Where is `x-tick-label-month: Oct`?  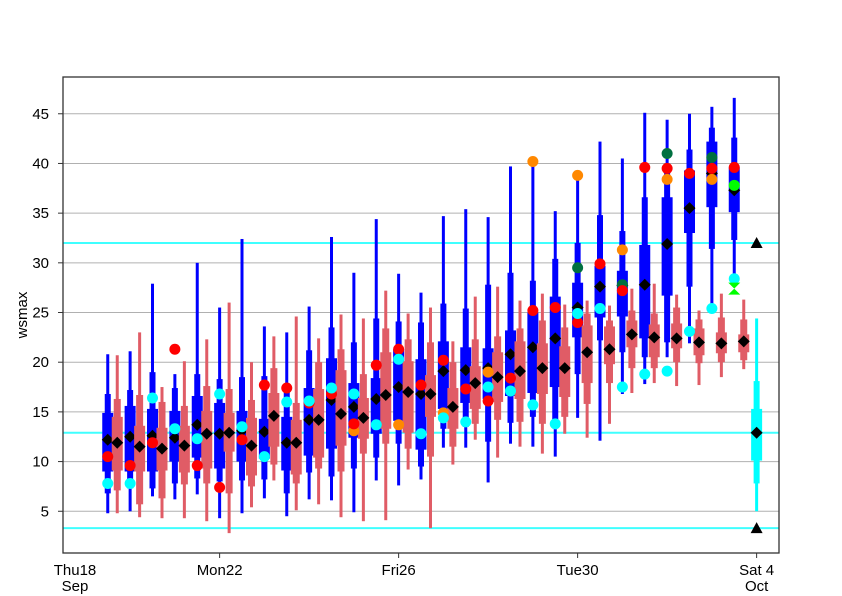
x-tick-label-month: Oct is located at coordinates (757, 586).